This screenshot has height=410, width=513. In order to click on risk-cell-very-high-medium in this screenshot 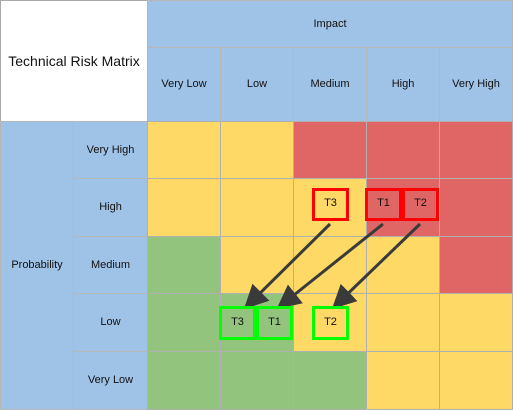, I will do `click(330, 150)`.